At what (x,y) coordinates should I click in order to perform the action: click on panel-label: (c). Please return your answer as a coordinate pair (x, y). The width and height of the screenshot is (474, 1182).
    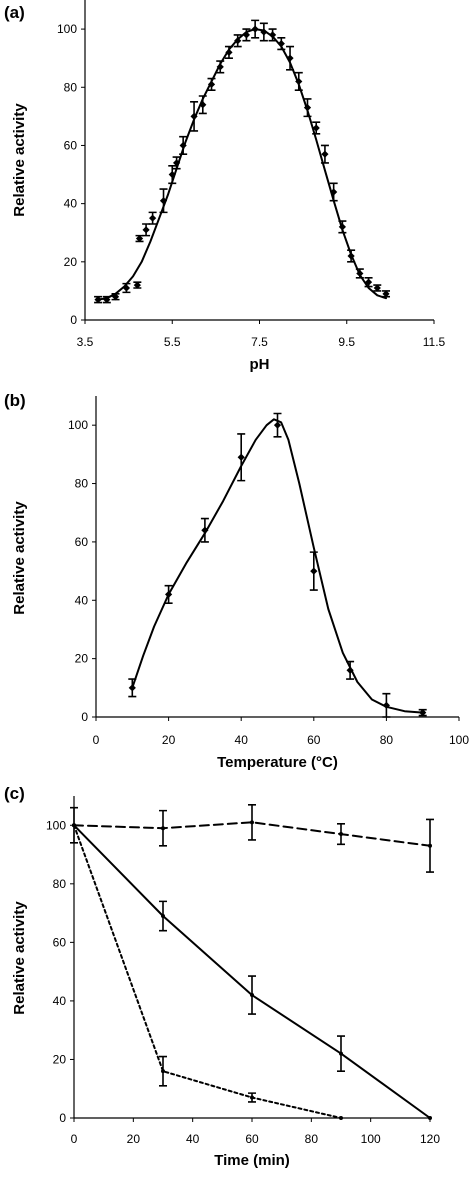
    Looking at the image, I should click on (14, 793).